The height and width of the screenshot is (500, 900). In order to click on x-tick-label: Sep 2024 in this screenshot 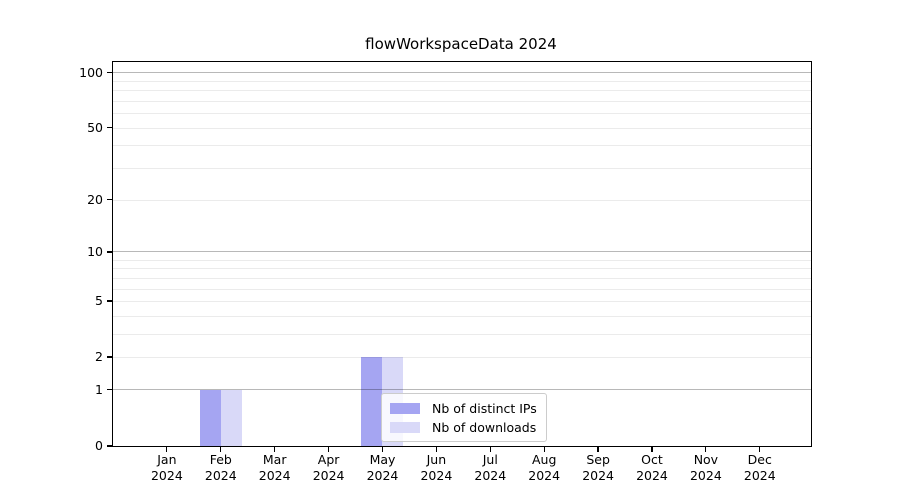, I will do `click(598, 467)`.